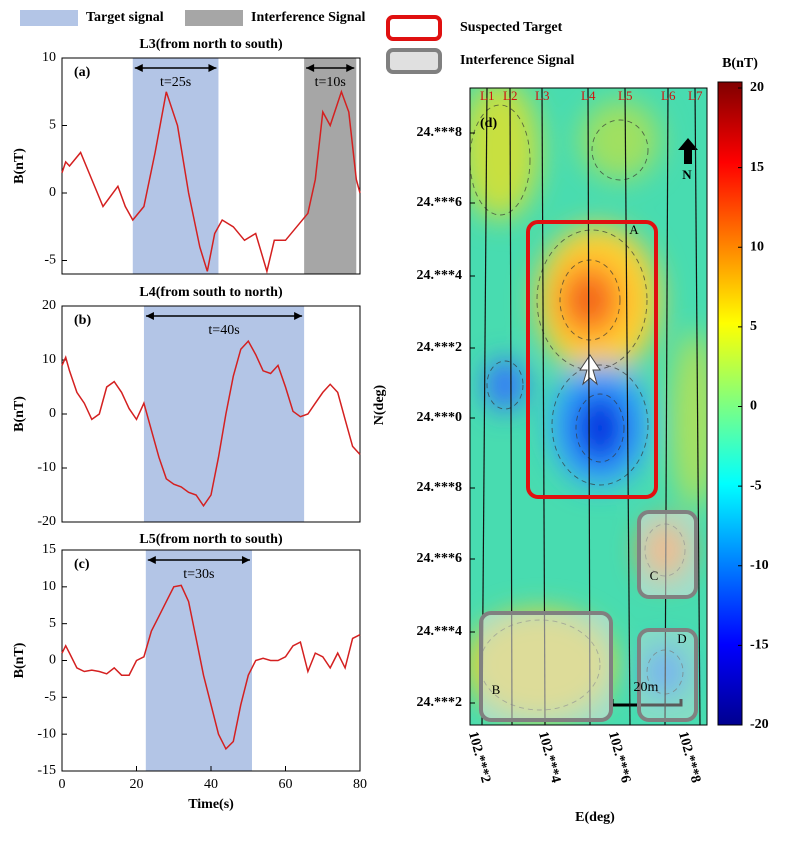 This screenshot has height=852, width=803. Describe the element at coordinates (137, 784) in the screenshot. I see `x-tick-label: 20` at that location.